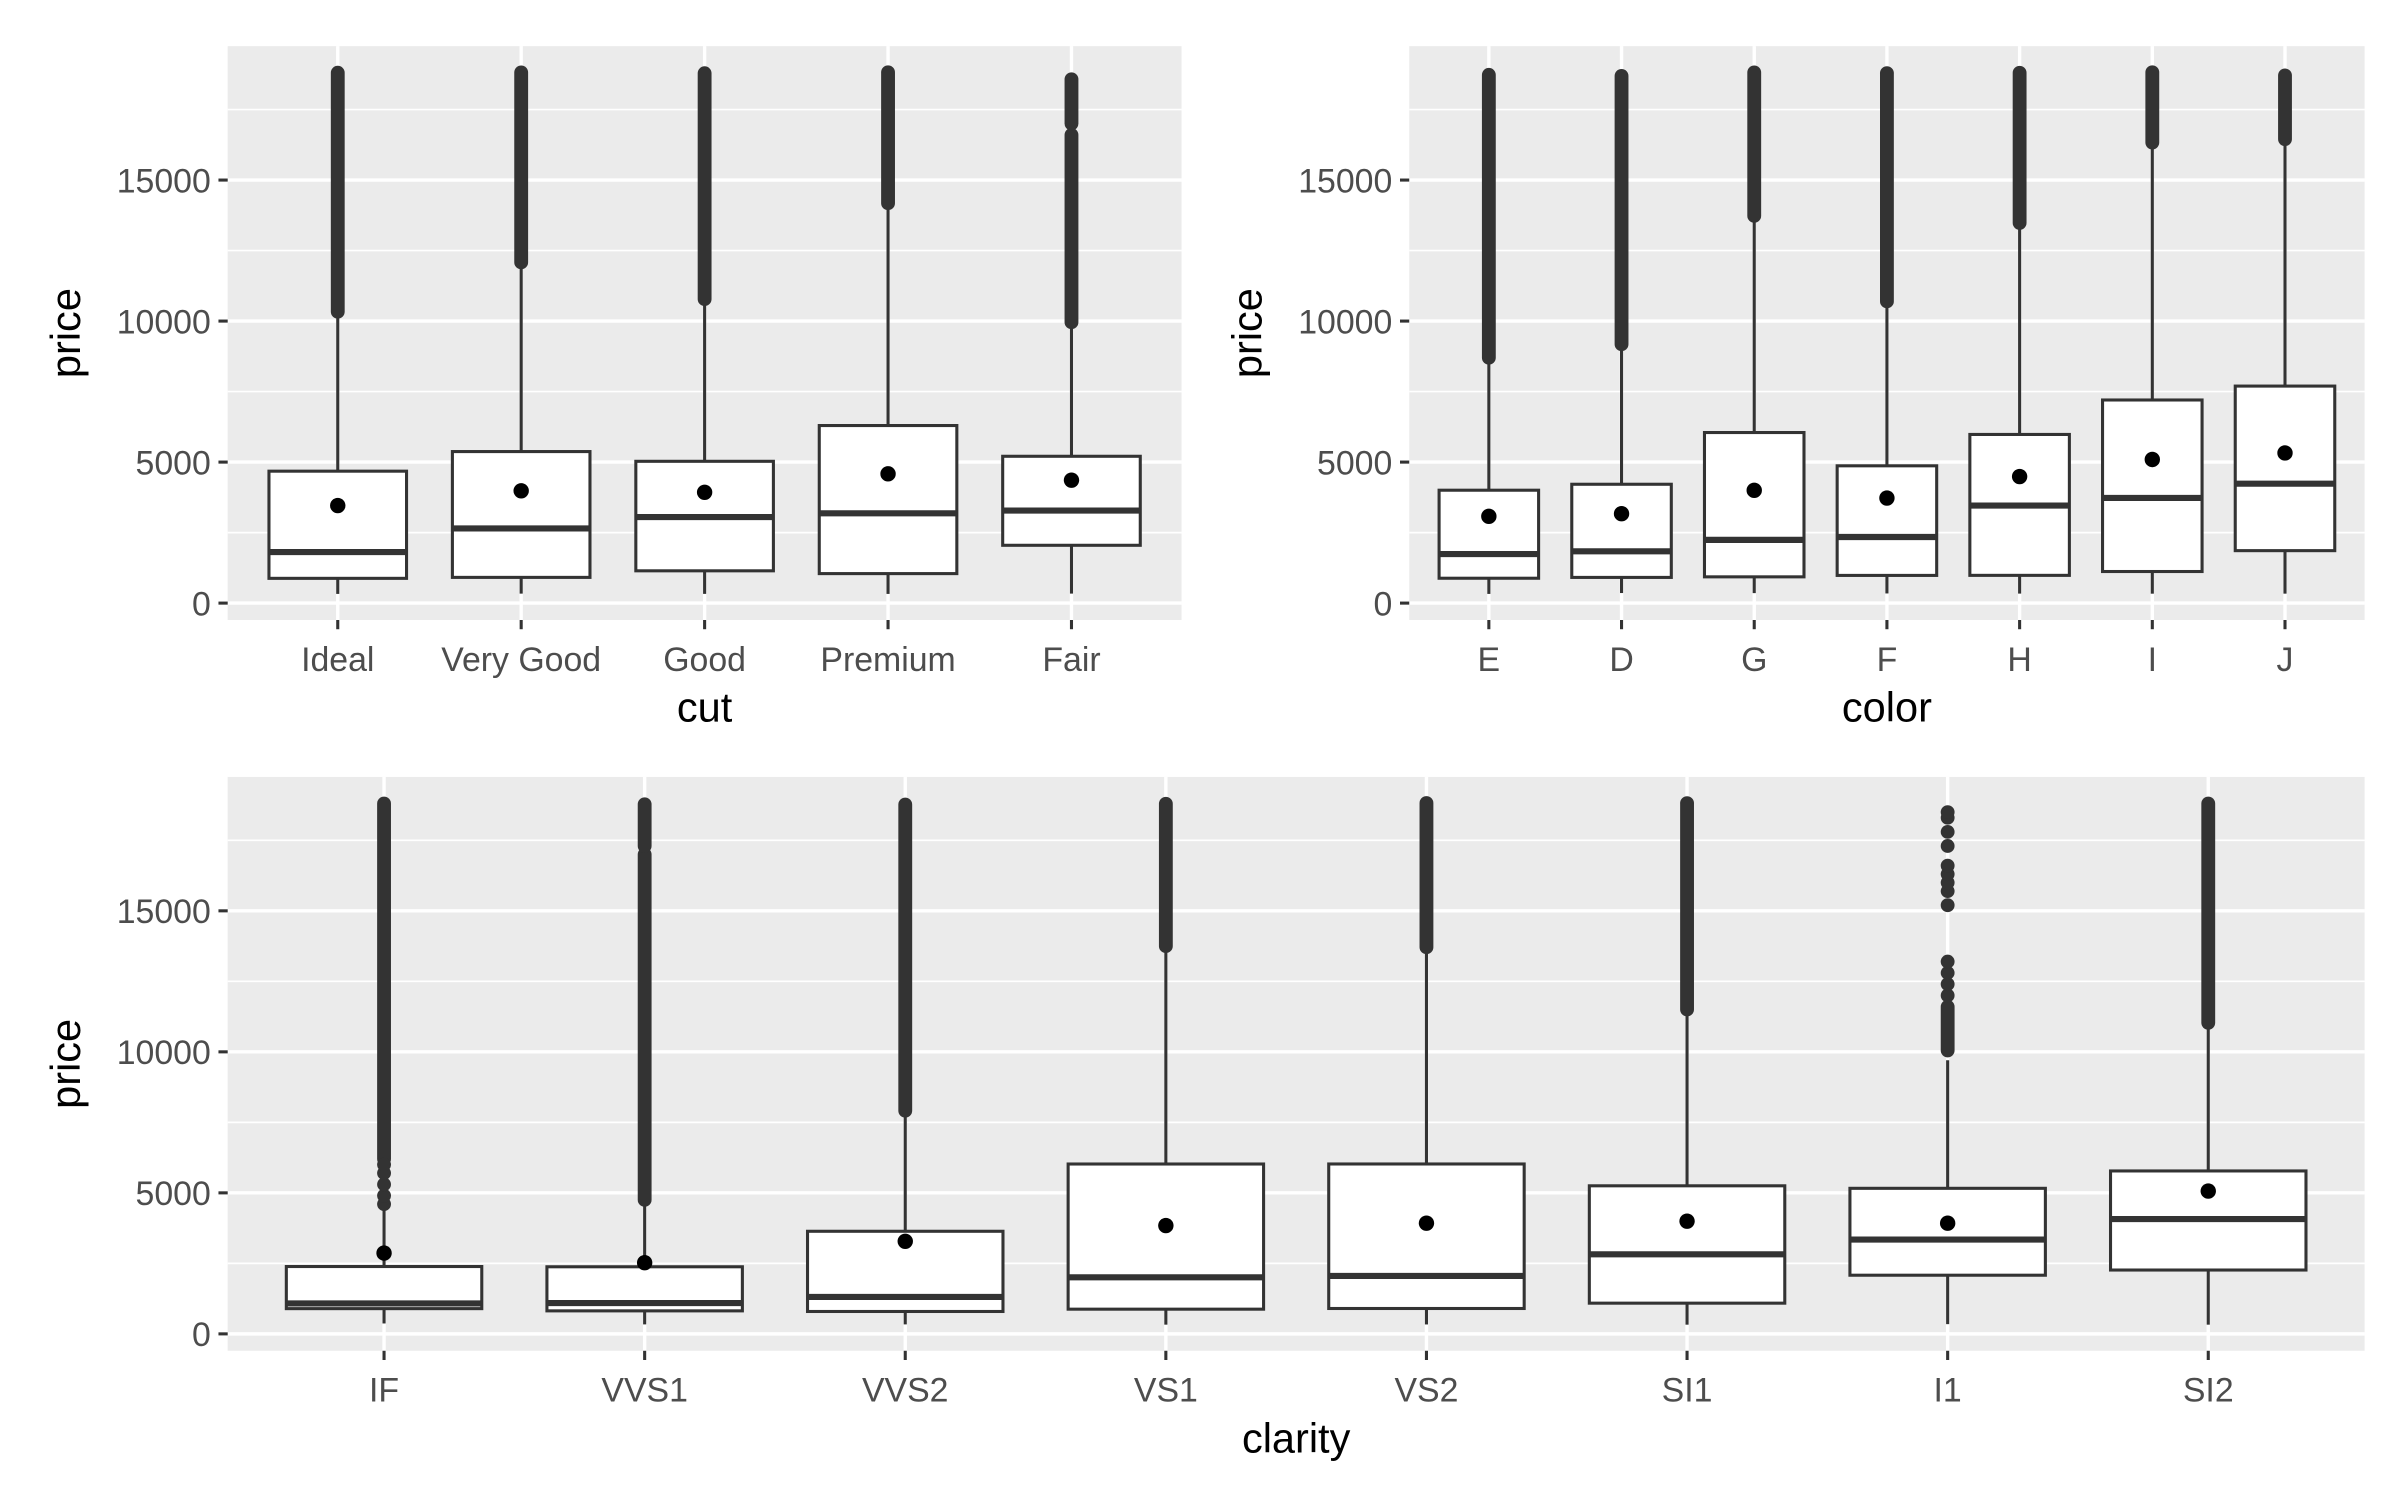 The height and width of the screenshot is (1500, 2400). I want to click on box-E, so click(1489, 330).